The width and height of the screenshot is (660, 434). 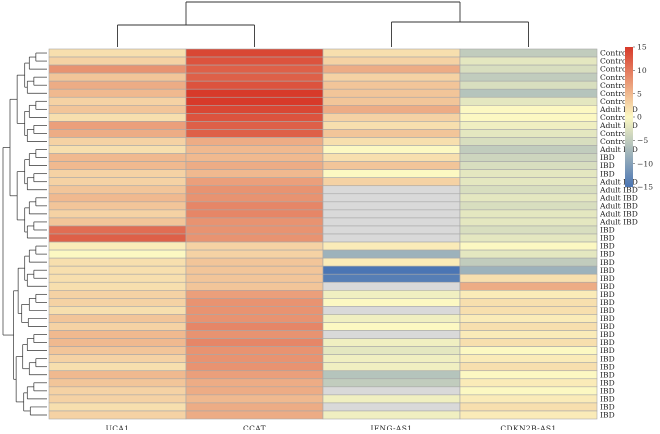 What do you see at coordinates (639, 117) in the screenshot?
I see `colorbar-tick-label: 0` at bounding box center [639, 117].